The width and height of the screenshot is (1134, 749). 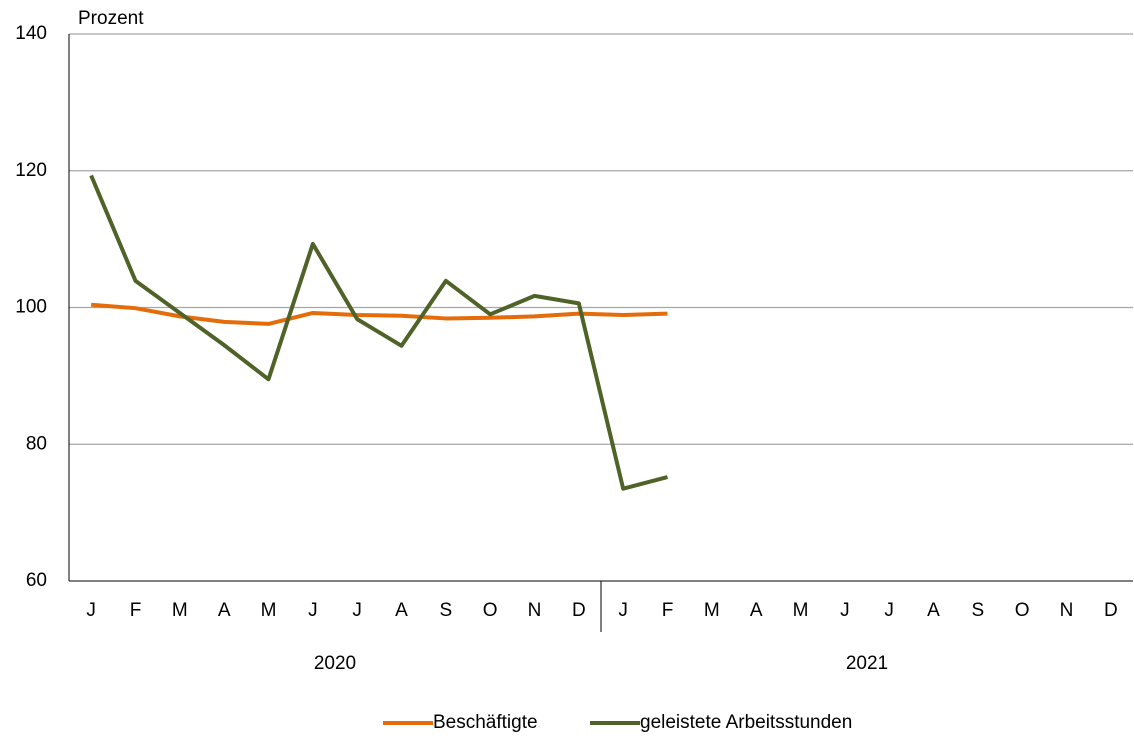 What do you see at coordinates (31, 33) in the screenshot?
I see `y-tick-label: 140` at bounding box center [31, 33].